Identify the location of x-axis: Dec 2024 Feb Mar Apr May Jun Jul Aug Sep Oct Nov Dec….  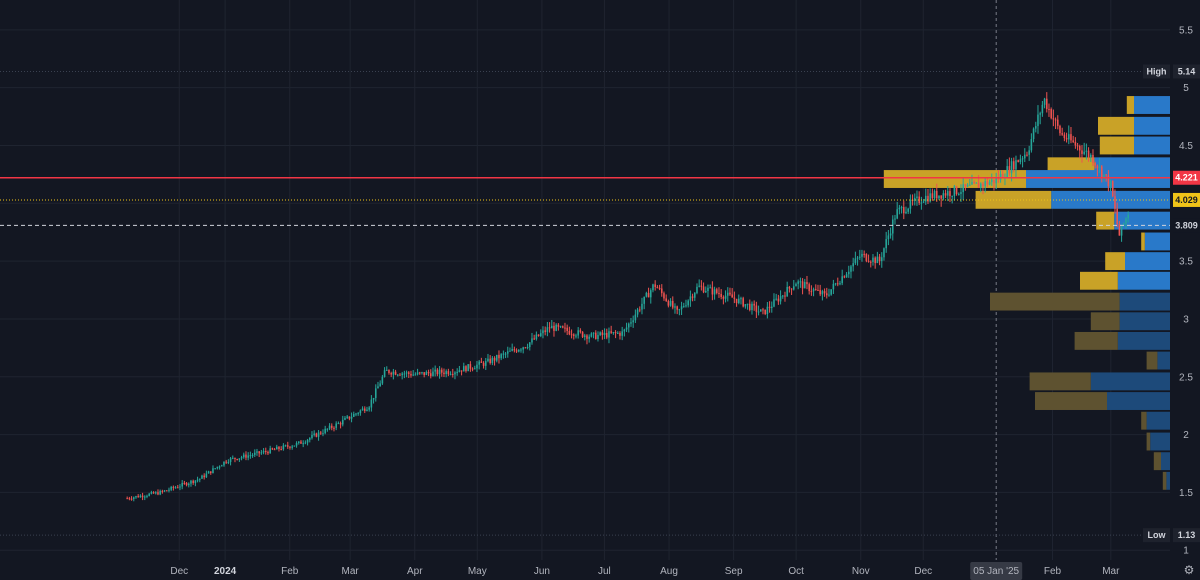
(645, 571).